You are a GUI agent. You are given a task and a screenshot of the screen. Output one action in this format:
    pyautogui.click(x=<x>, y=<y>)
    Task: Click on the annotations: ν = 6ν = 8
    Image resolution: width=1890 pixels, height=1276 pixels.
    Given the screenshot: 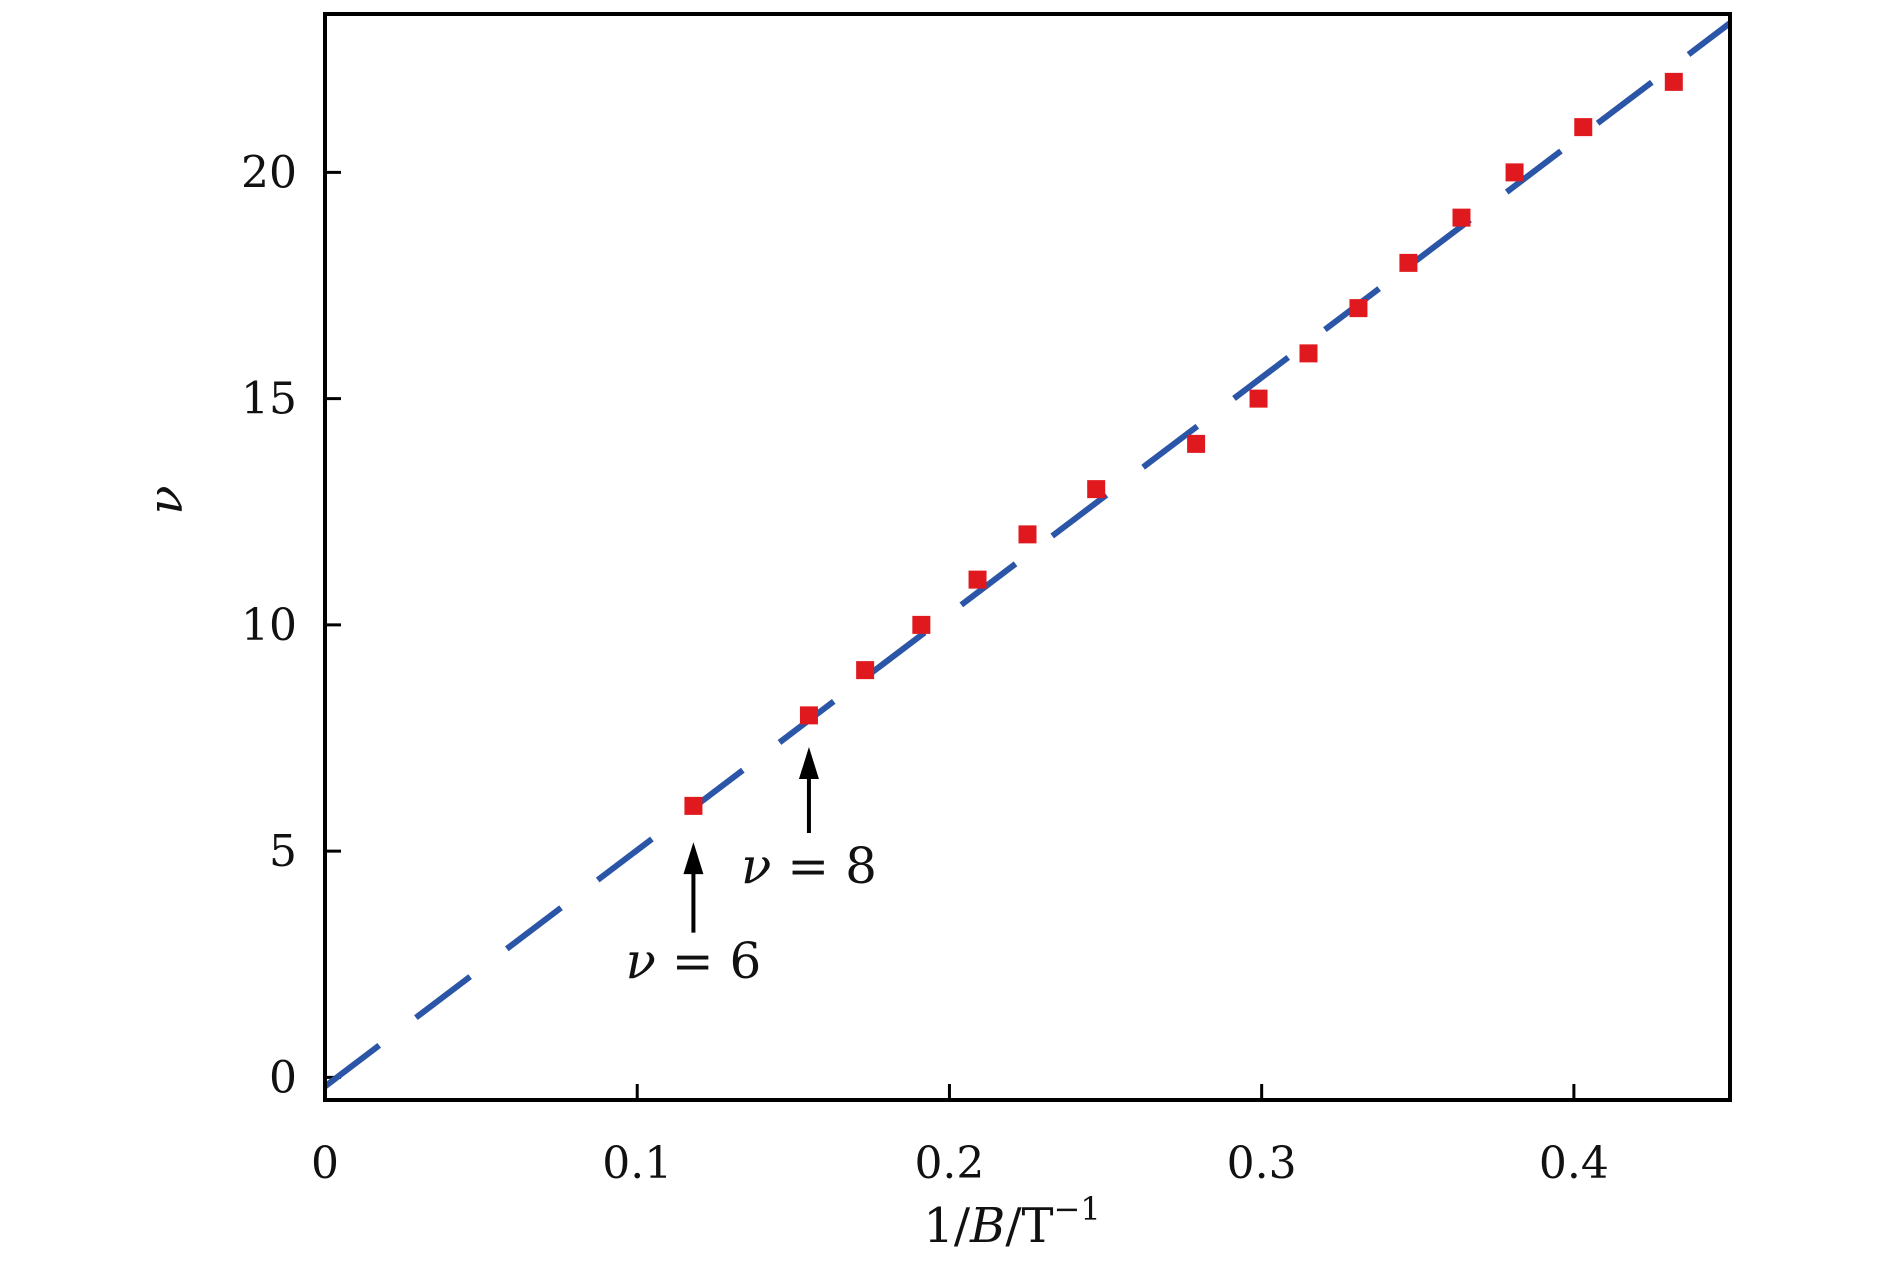 What is the action you would take?
    pyautogui.click(x=751, y=868)
    